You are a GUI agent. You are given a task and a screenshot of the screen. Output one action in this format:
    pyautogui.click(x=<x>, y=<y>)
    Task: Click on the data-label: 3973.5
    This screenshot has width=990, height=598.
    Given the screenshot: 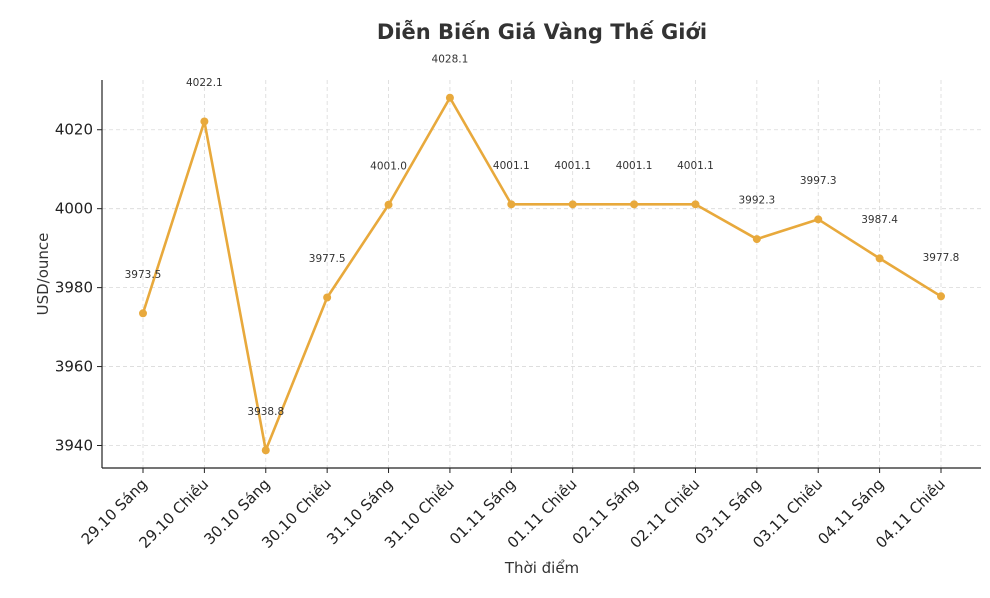 What is the action you would take?
    pyautogui.click(x=143, y=275)
    